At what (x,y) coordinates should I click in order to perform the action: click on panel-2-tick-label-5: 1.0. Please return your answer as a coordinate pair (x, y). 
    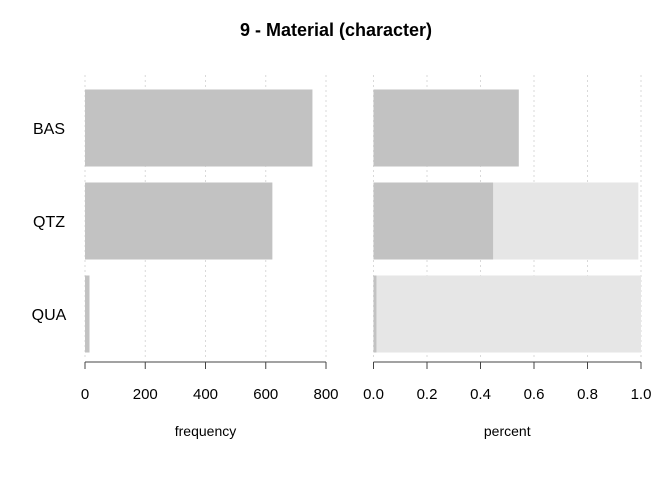
    Looking at the image, I should click on (641, 394).